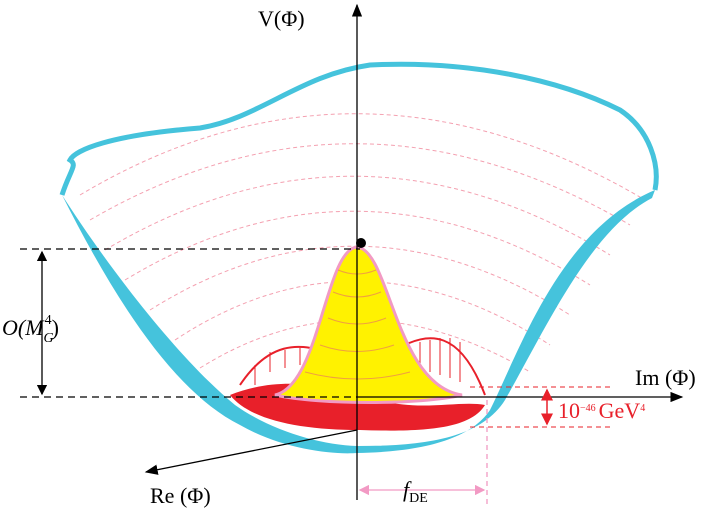 This screenshot has width=706, height=511. I want to click on gap-label: 10−46 GeV4, so click(601, 410).